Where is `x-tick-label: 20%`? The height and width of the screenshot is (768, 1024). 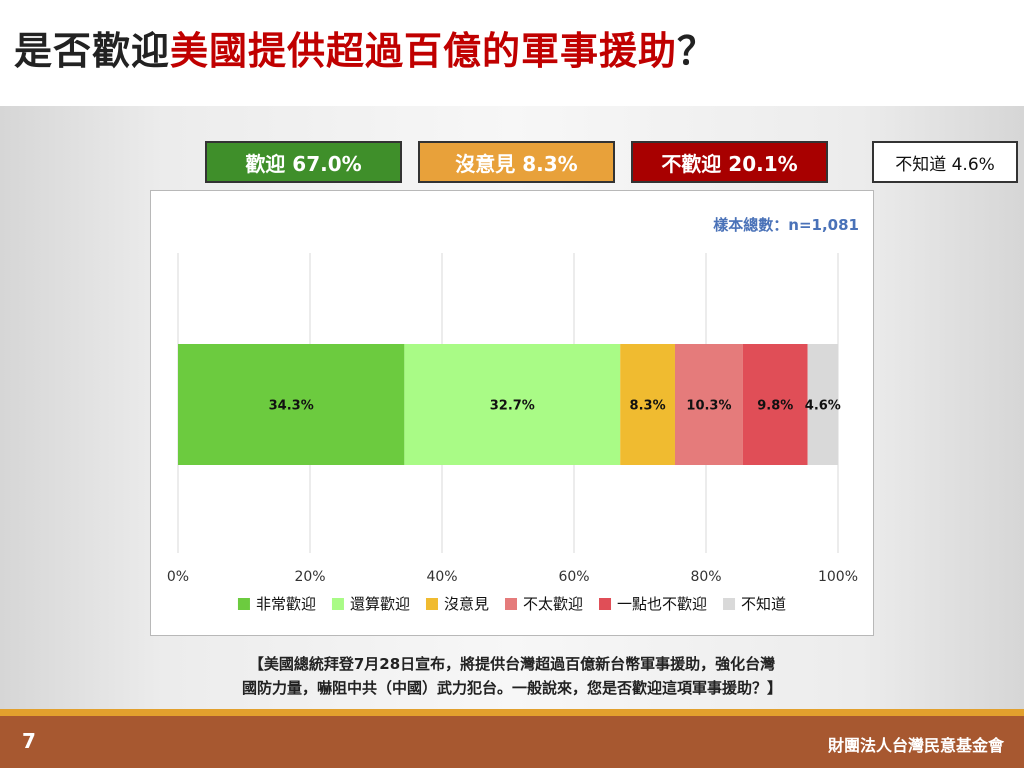
x-tick-label: 20% is located at coordinates (309, 577).